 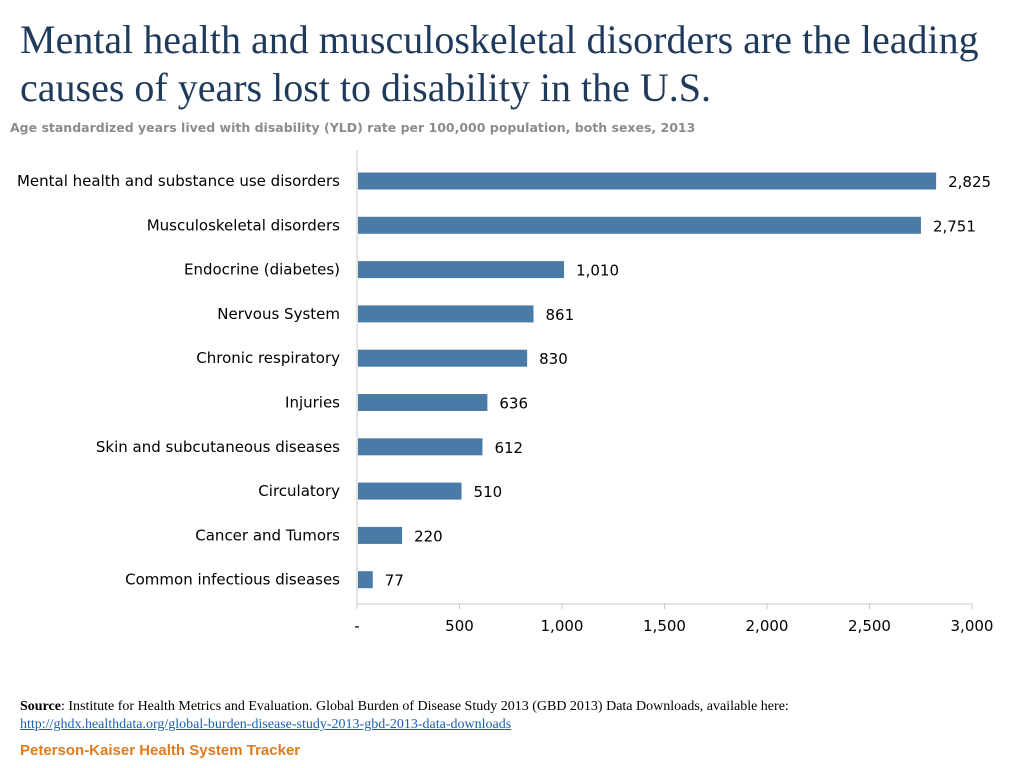 I want to click on x-tick-label: -, so click(x=356, y=626).